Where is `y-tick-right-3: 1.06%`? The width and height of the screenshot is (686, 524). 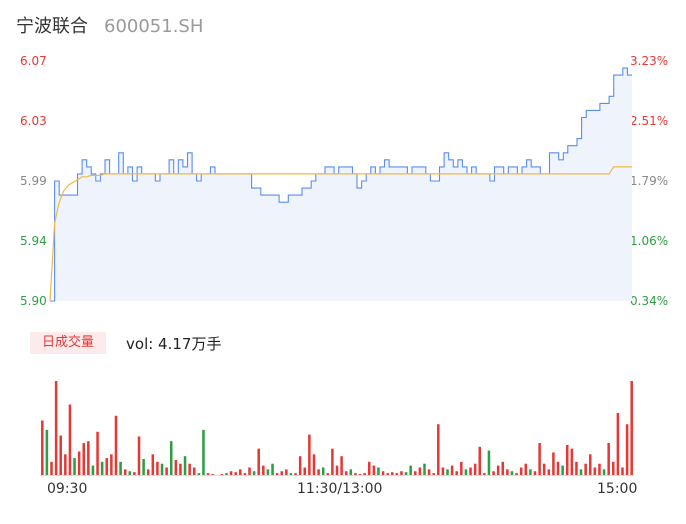 y-tick-right-3: 1.06% is located at coordinates (649, 241).